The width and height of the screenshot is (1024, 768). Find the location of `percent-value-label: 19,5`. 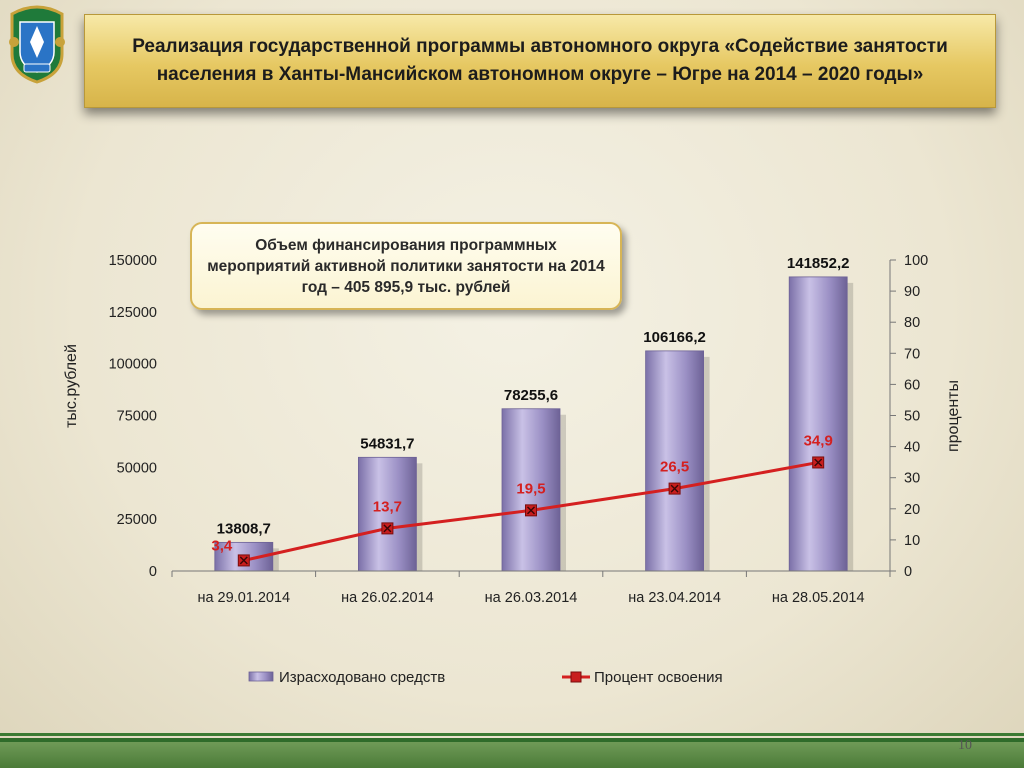

percent-value-label: 19,5 is located at coordinates (530, 488).